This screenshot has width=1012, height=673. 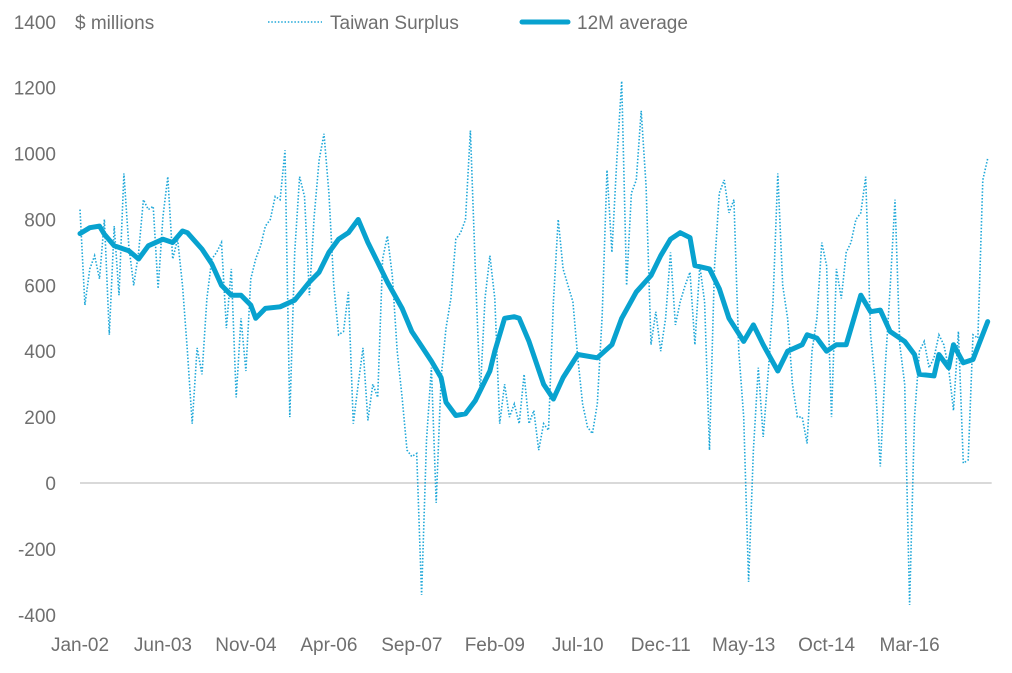 I want to click on x-tick-label: Mar-16, so click(x=910, y=645).